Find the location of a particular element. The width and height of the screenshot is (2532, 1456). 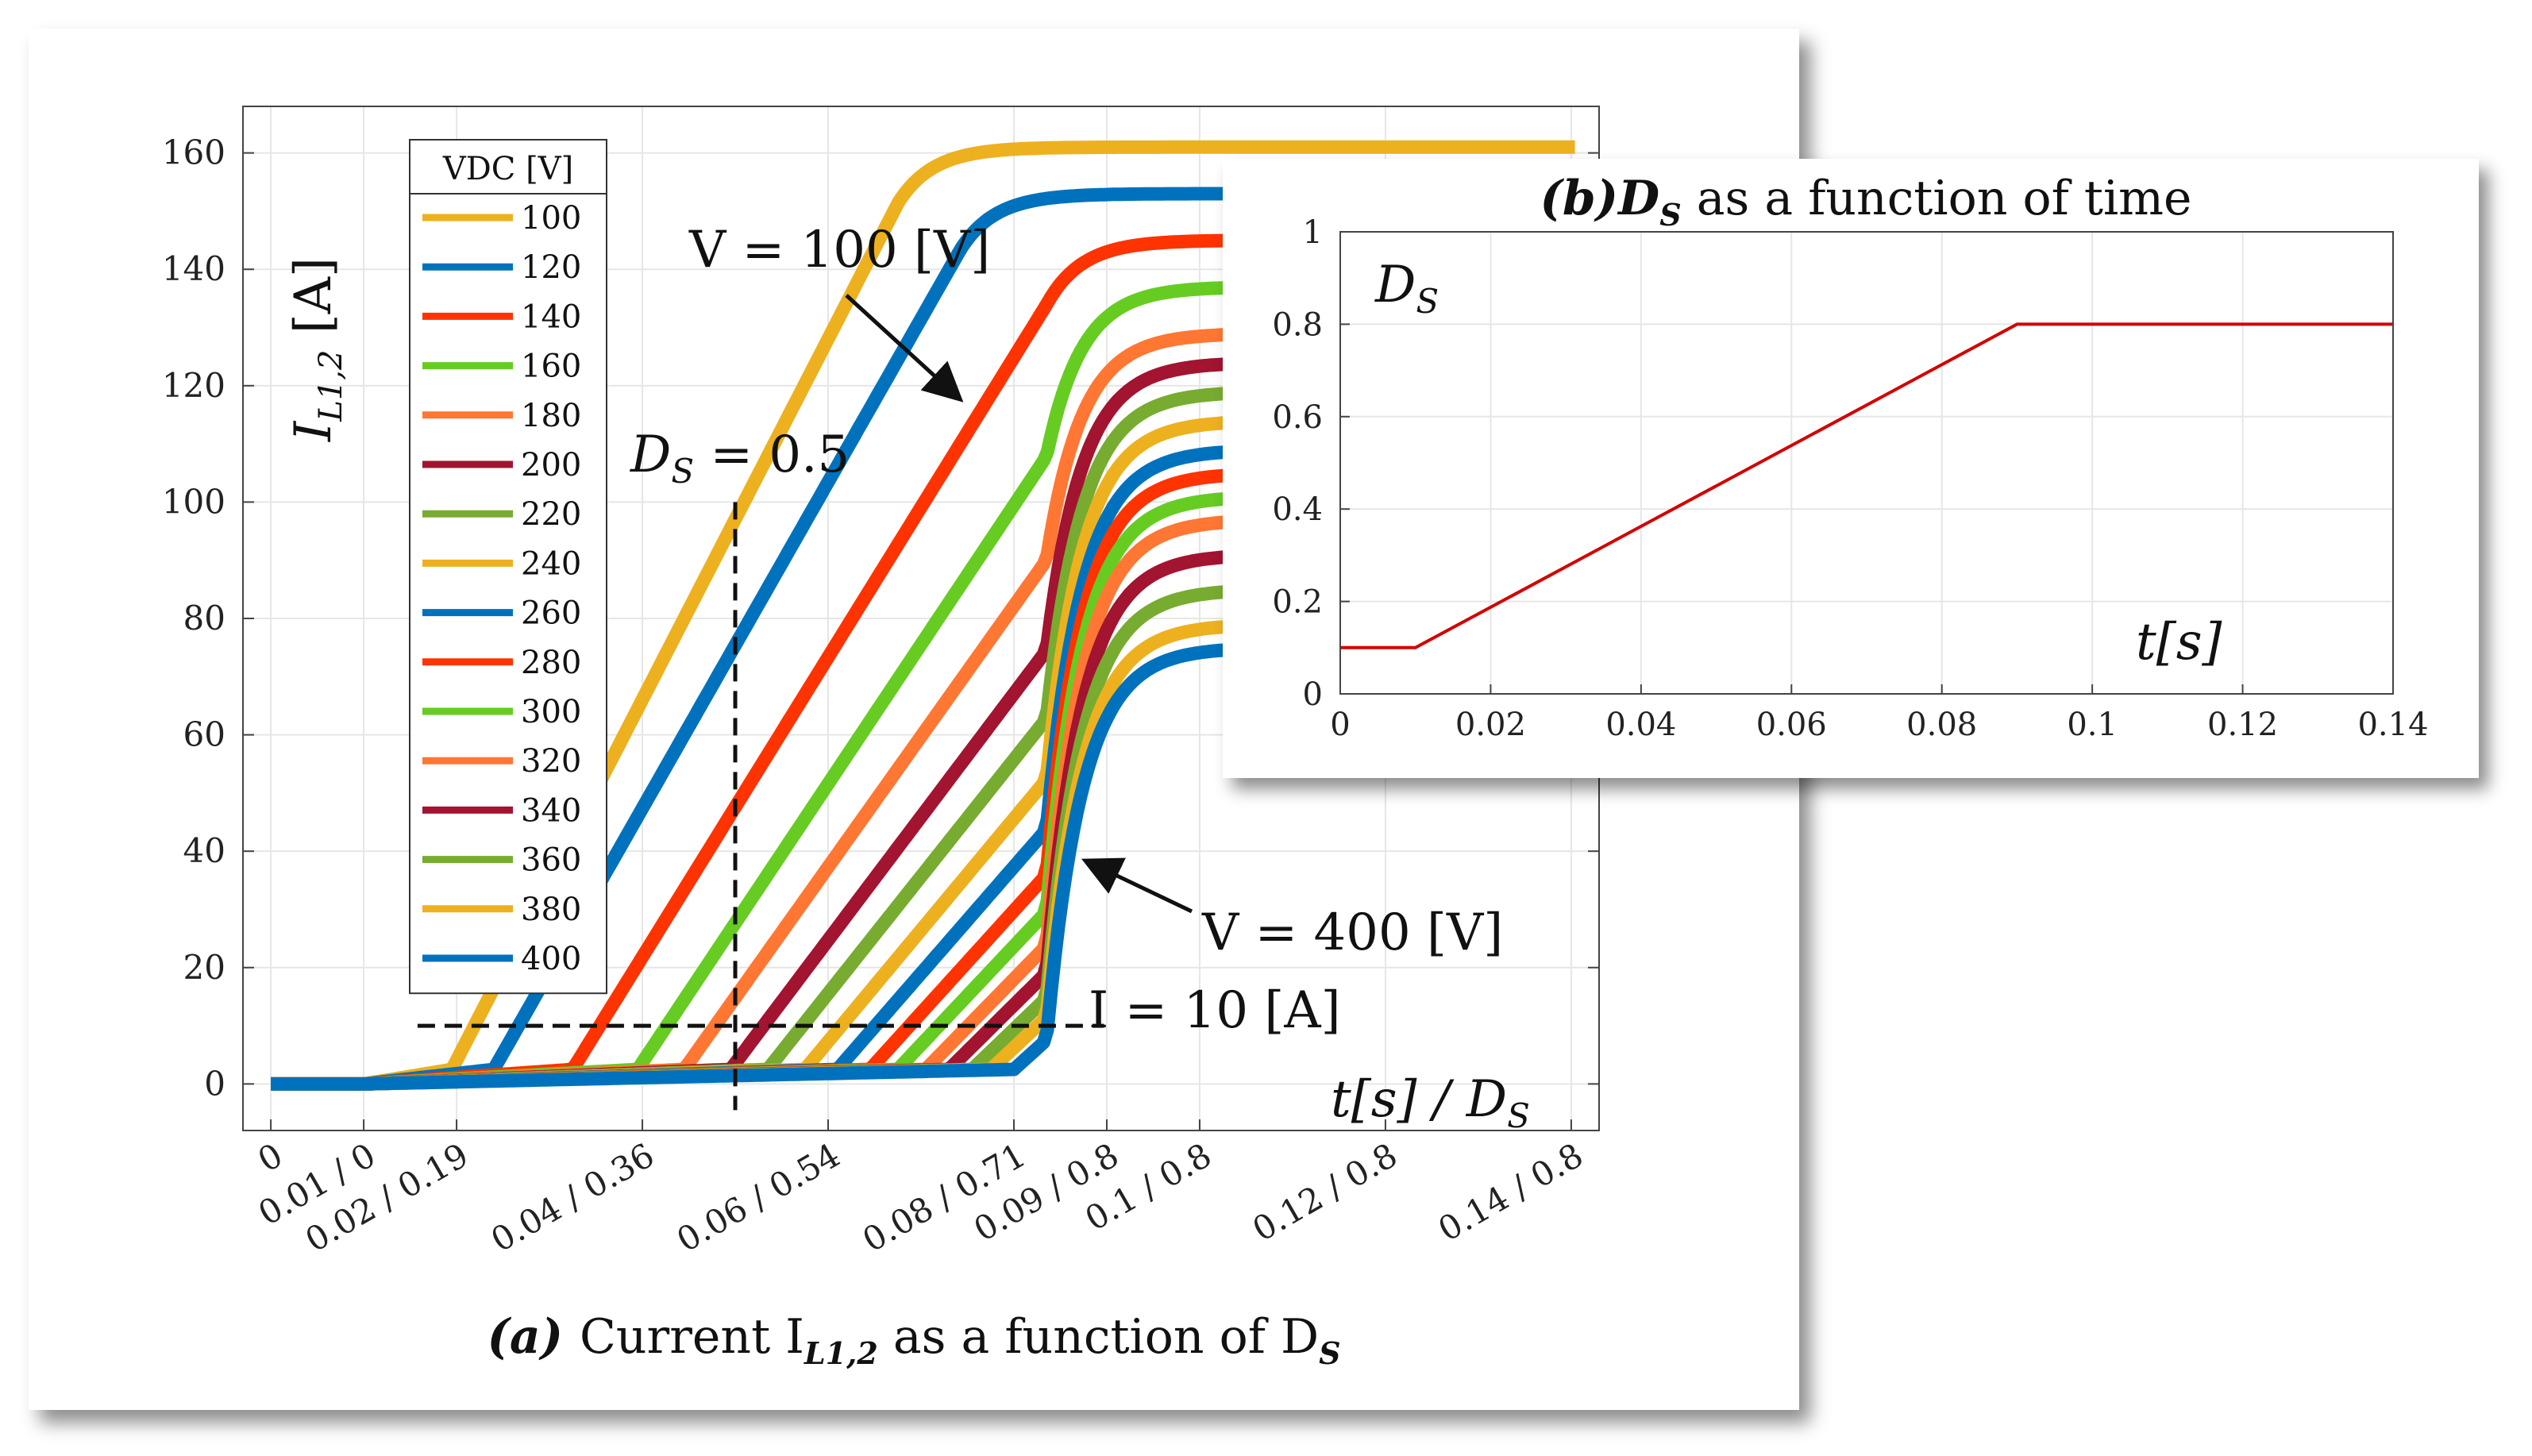

a-i10-label: I = 10 [A] is located at coordinates (1215, 1010).